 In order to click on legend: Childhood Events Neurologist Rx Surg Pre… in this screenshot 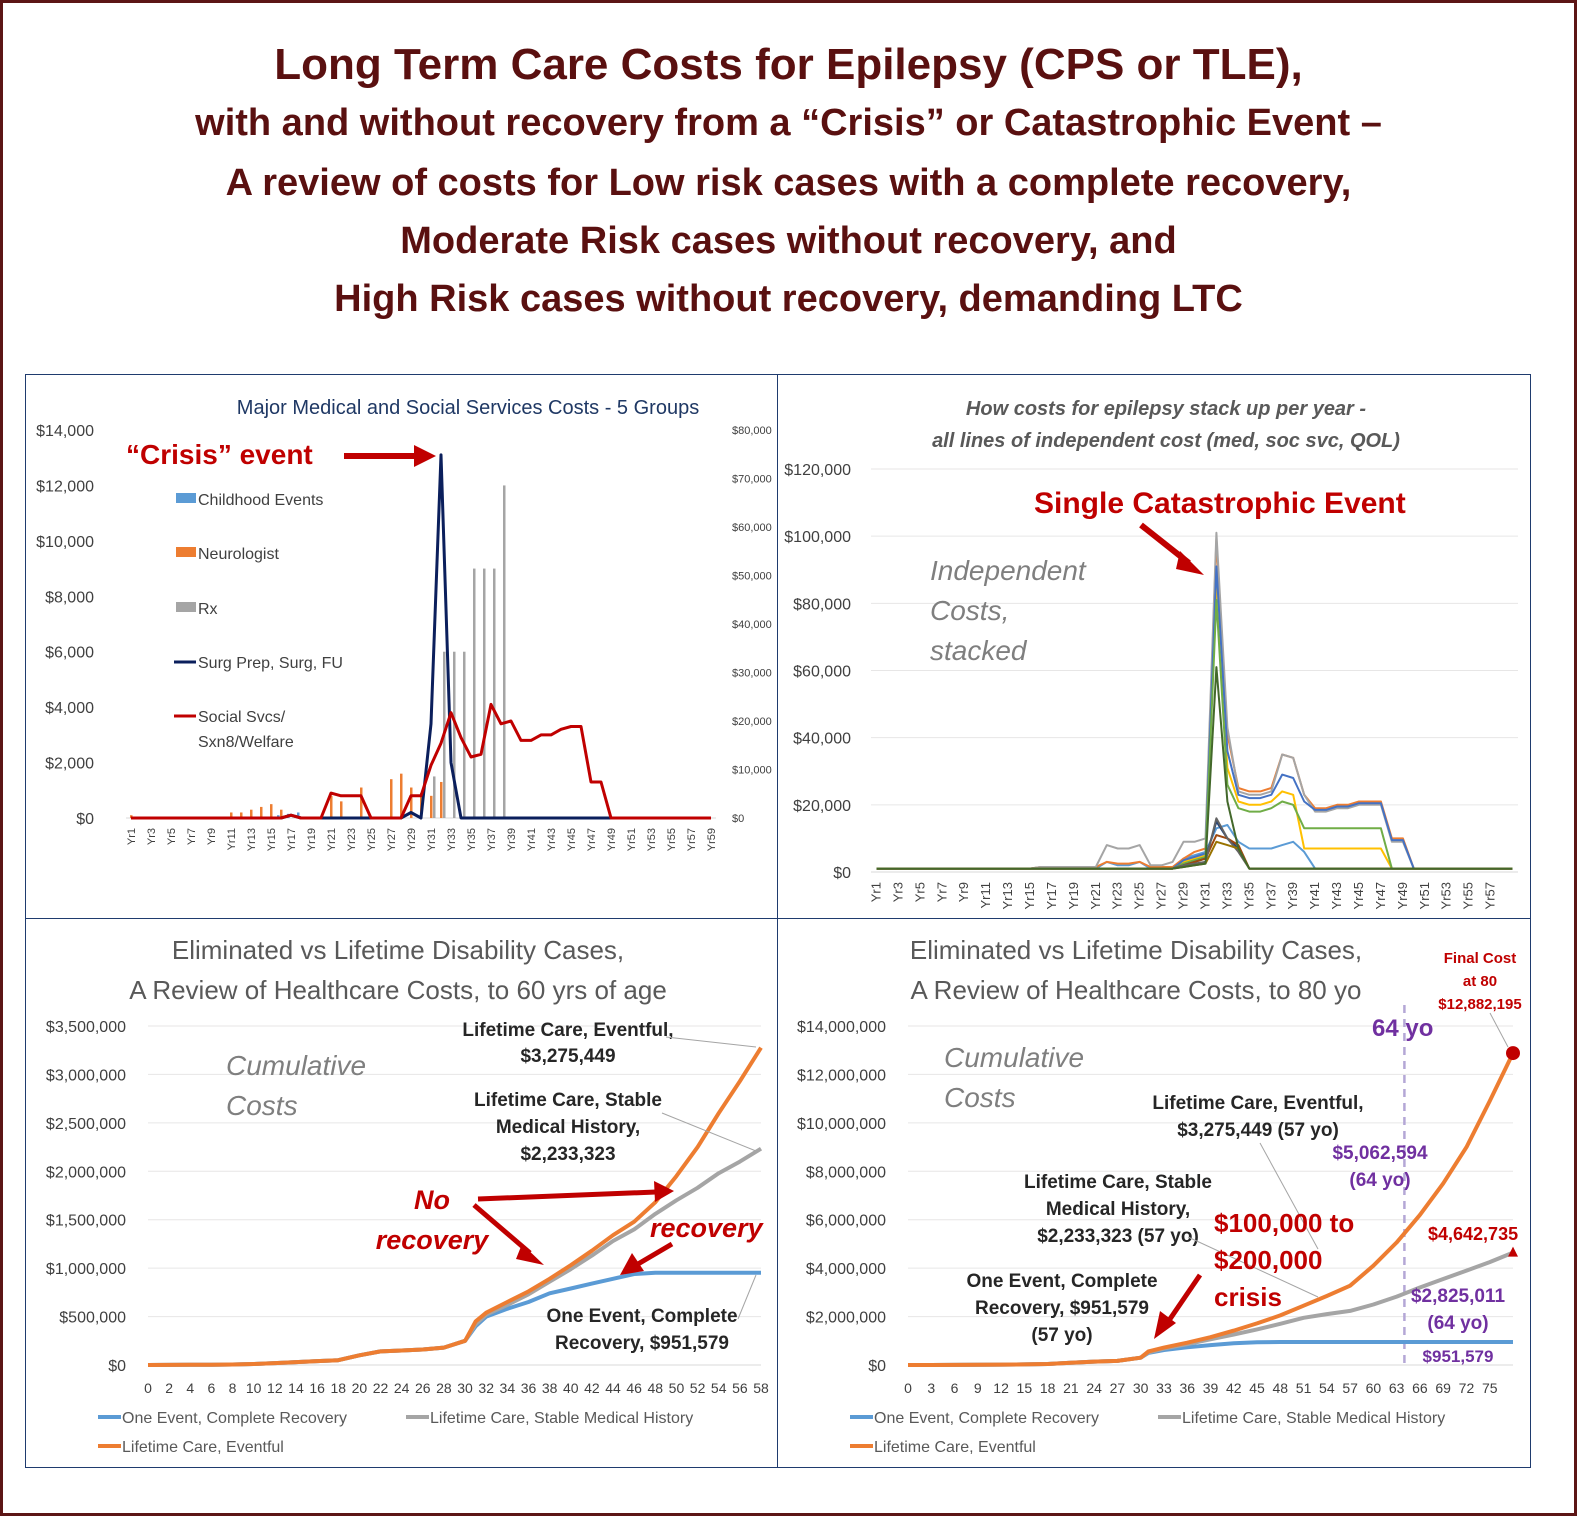, I will do `click(258, 621)`.